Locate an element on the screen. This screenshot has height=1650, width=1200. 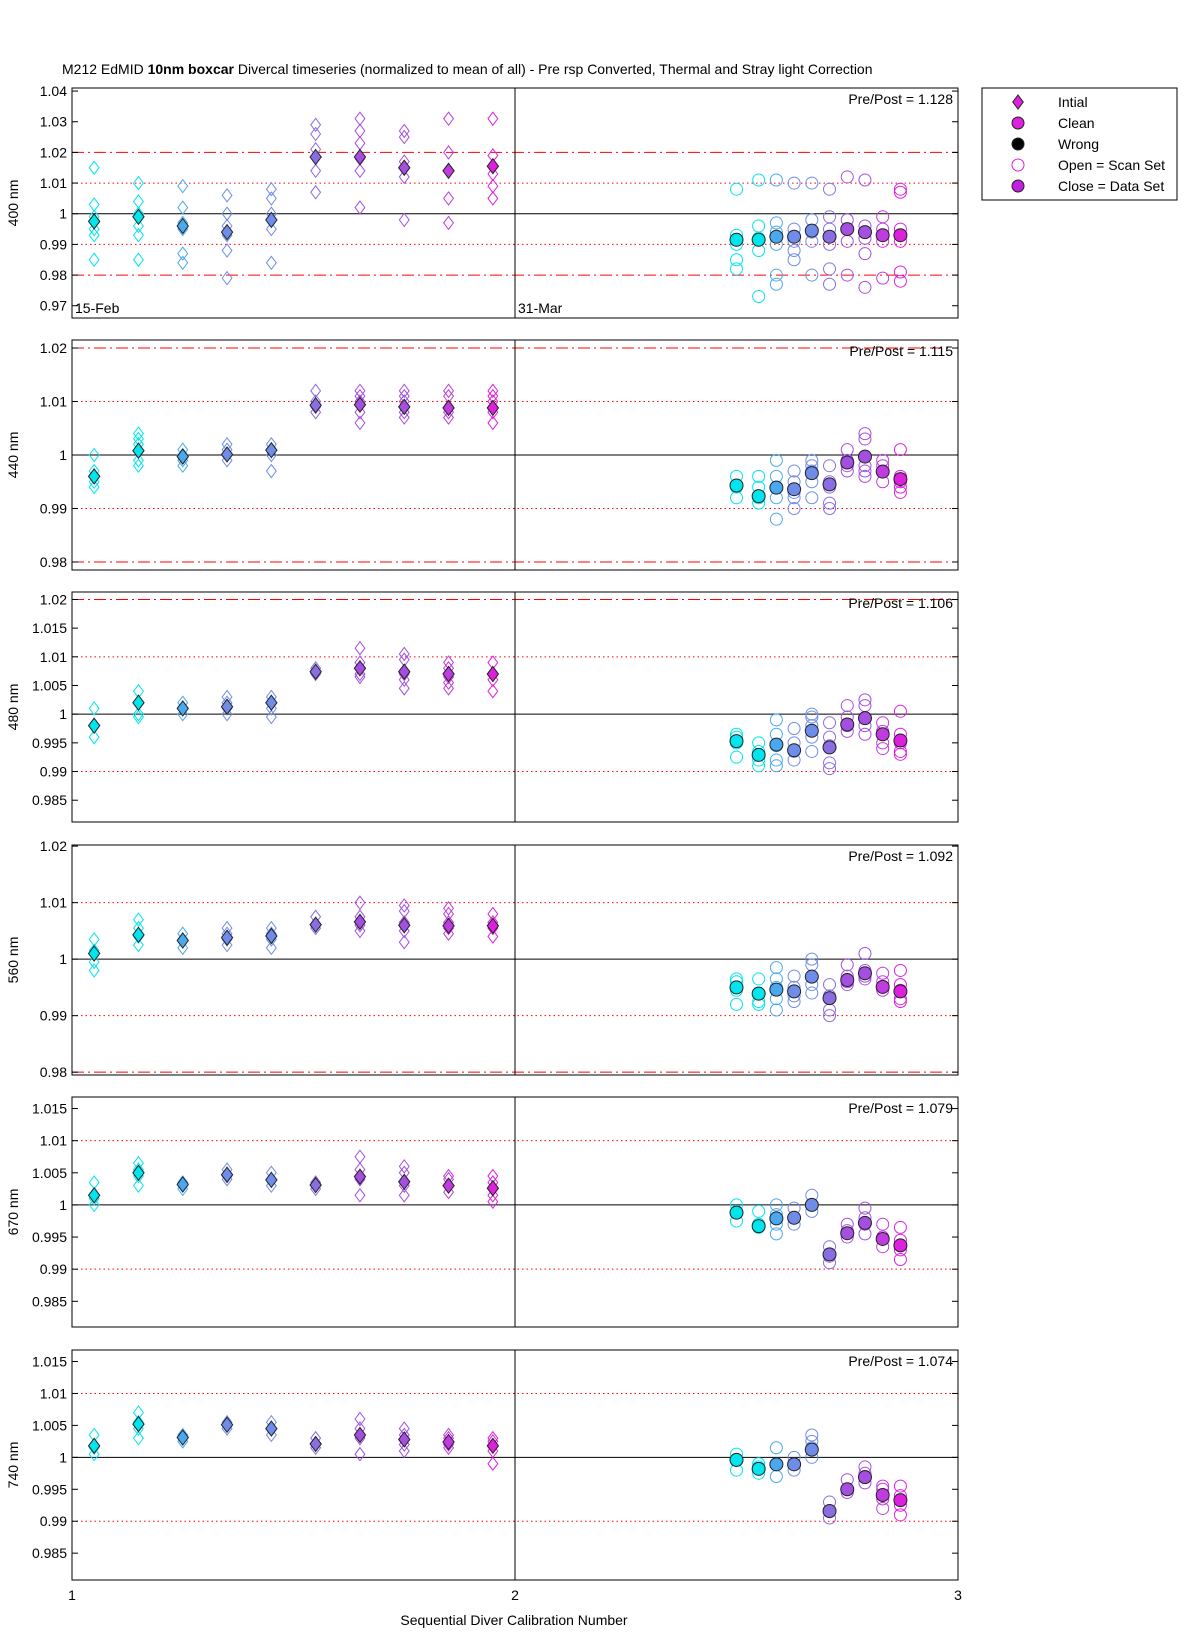
legend-label: Close = Data Set is located at coordinates (1111, 186).